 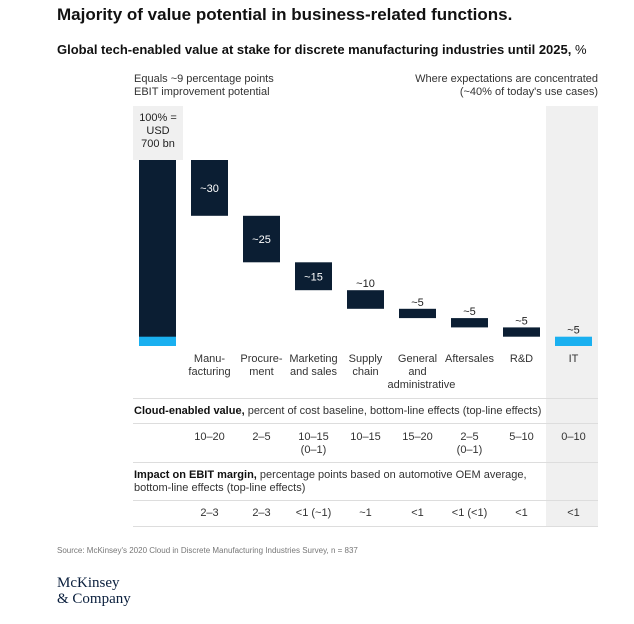 What do you see at coordinates (506, 79) in the screenshot?
I see `right-note-line: Where expectations are concentrated` at bounding box center [506, 79].